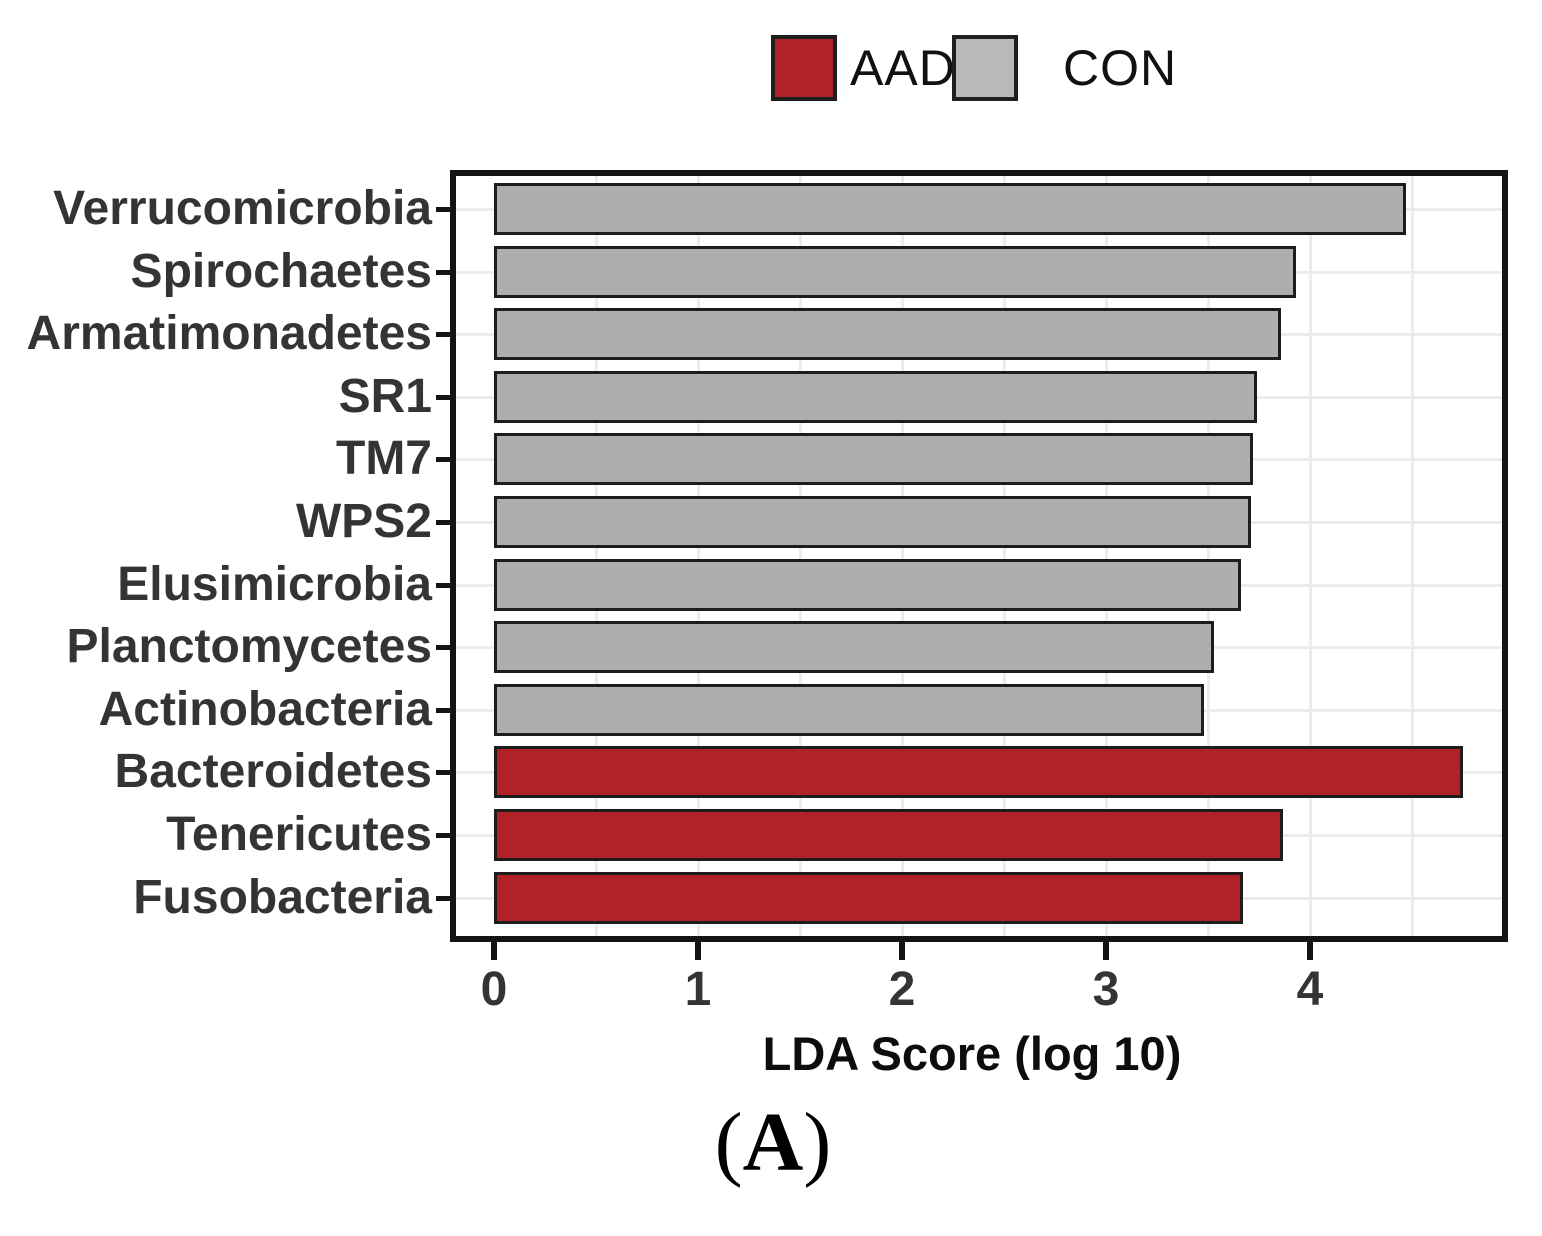 This screenshot has width=1542, height=1236. What do you see at coordinates (443, 397) in the screenshot?
I see `y-tick-sr1` at bounding box center [443, 397].